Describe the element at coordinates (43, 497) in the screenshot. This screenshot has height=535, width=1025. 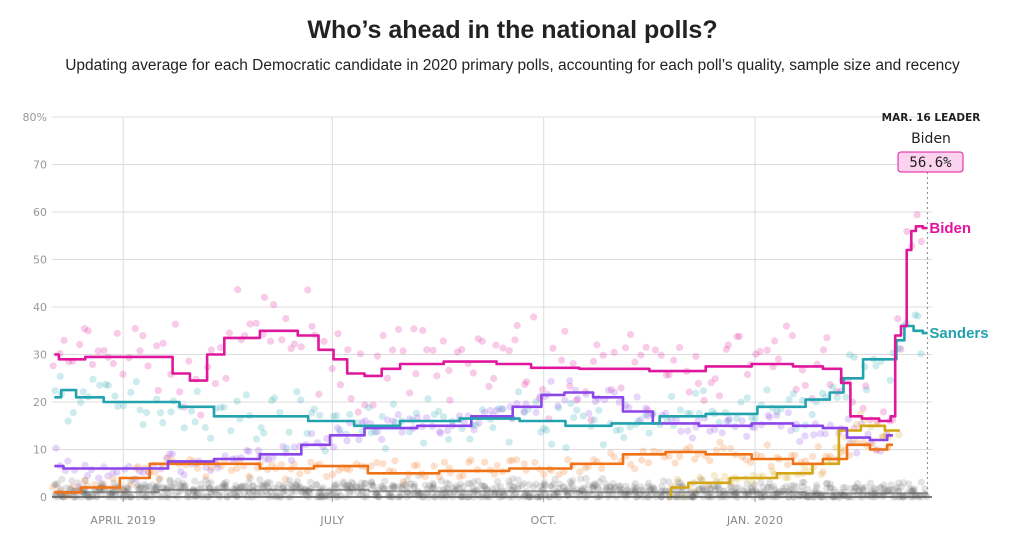
I see `y-tick-label: 0` at that location.